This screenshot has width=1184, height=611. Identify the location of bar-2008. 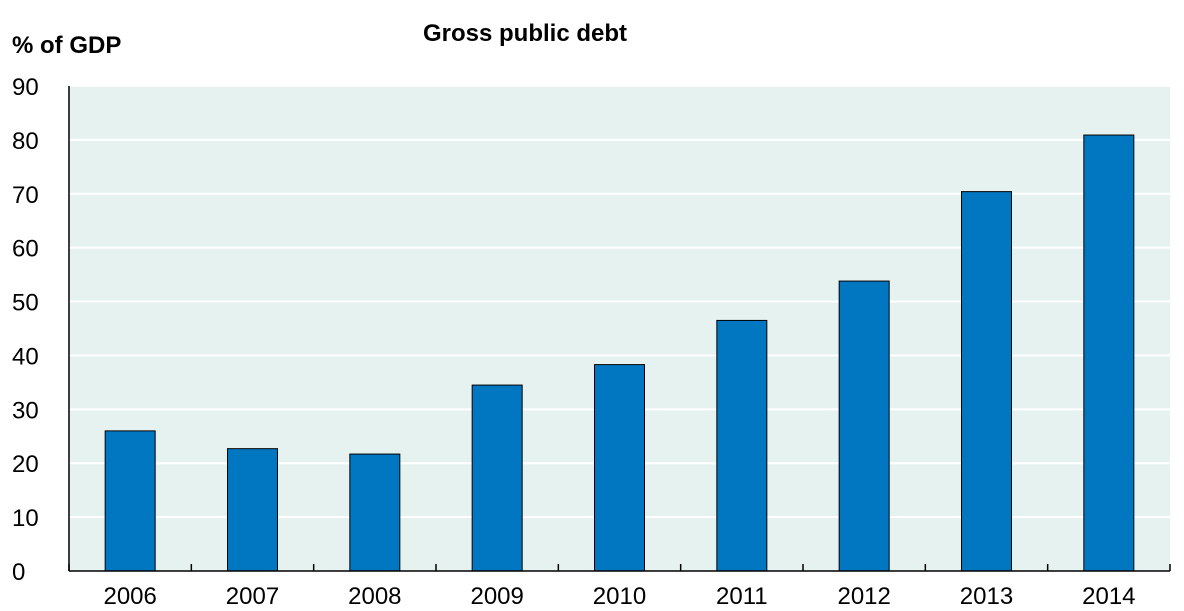
(375, 512).